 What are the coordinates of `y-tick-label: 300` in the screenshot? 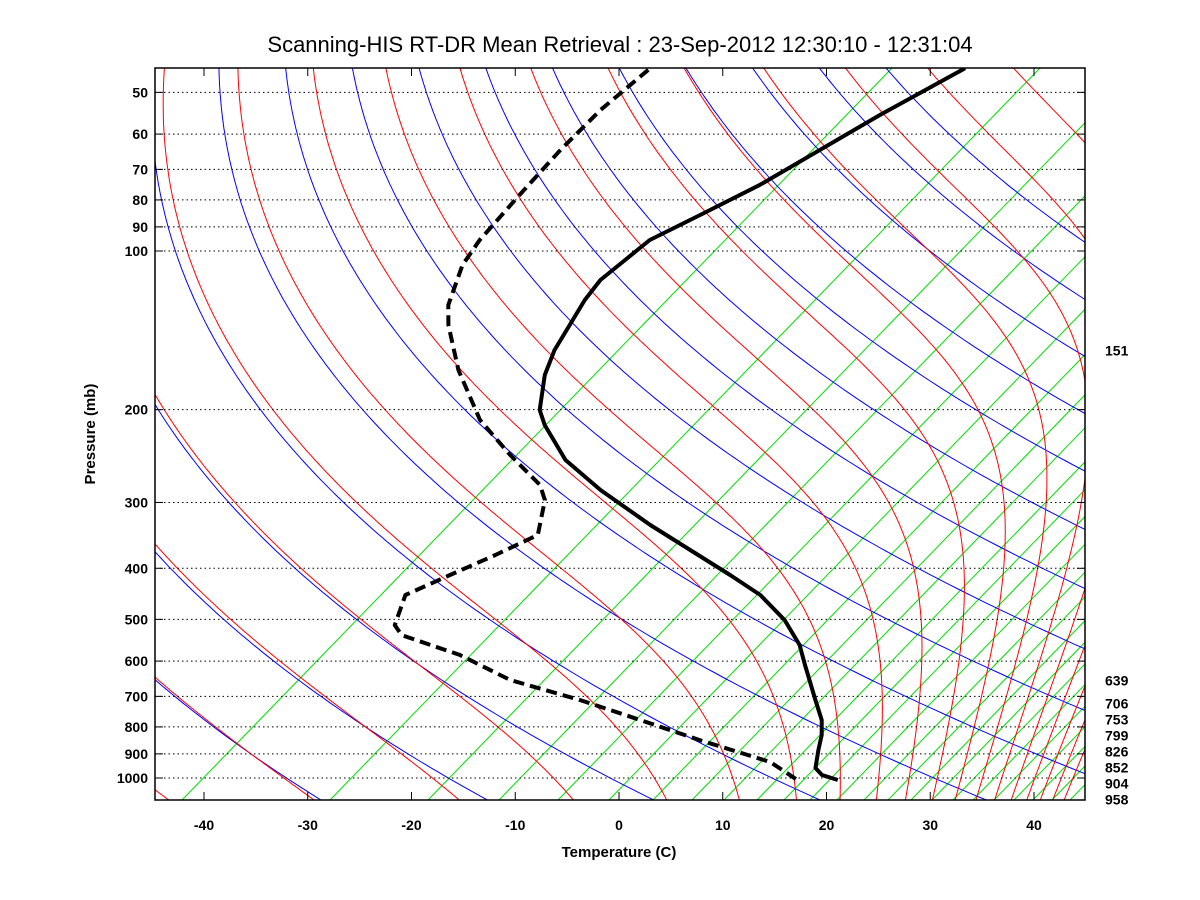 It's located at (137, 502).